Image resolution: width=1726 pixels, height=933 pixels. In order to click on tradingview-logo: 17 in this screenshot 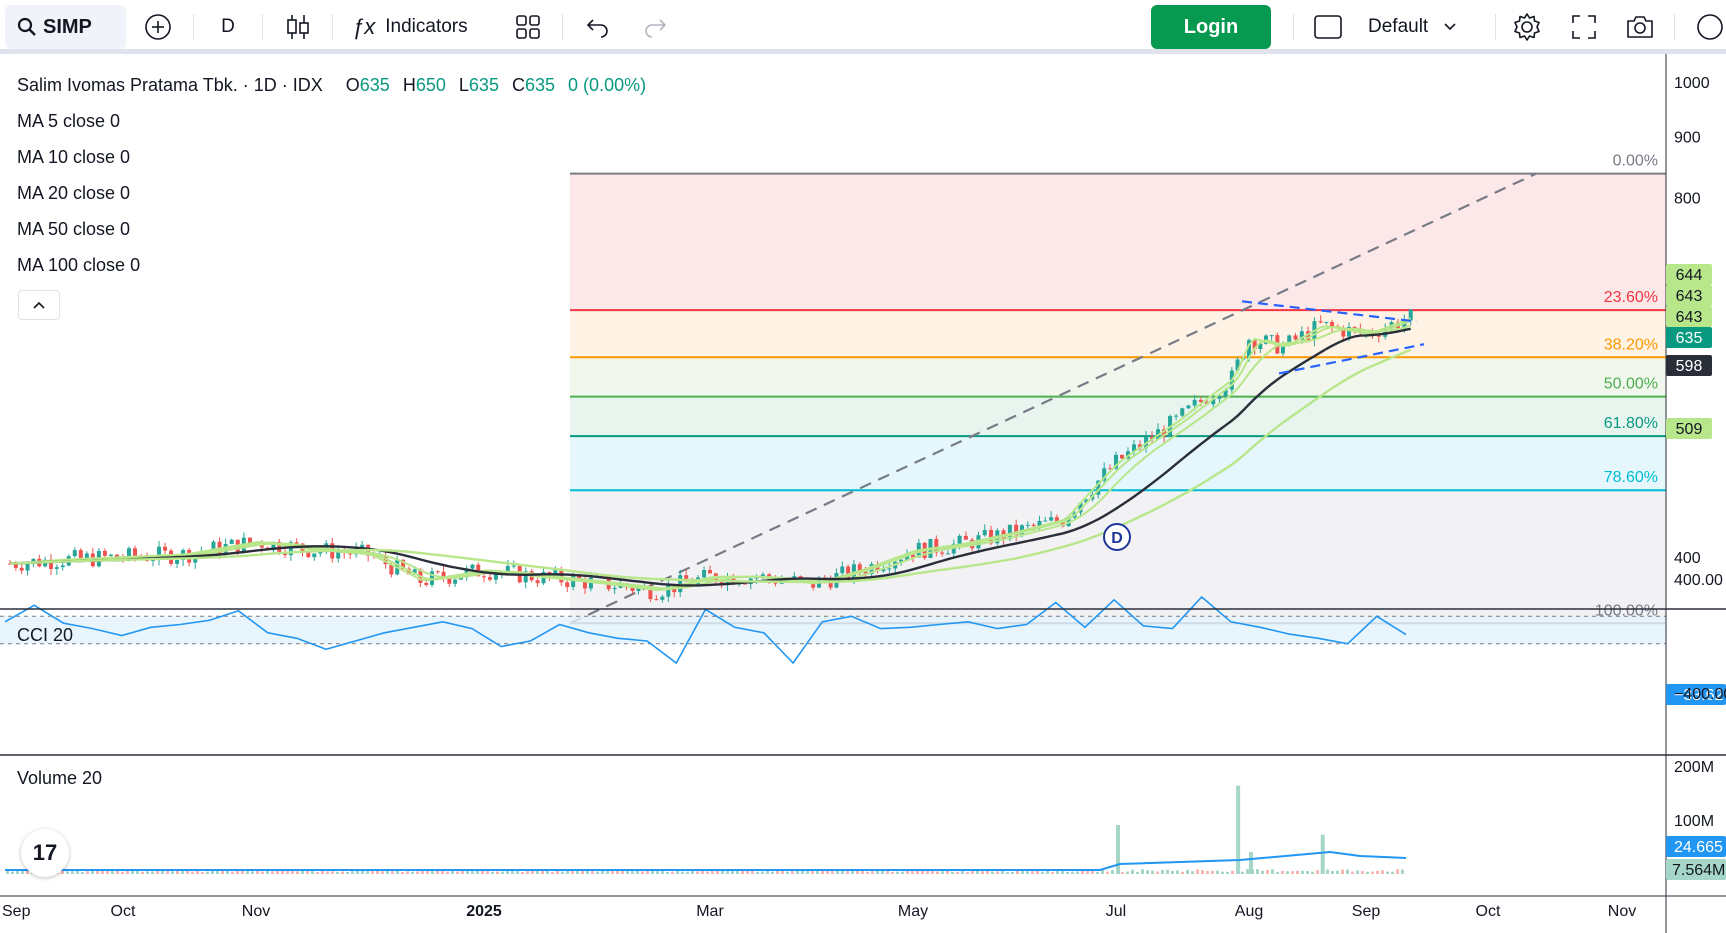, I will do `click(45, 853)`.